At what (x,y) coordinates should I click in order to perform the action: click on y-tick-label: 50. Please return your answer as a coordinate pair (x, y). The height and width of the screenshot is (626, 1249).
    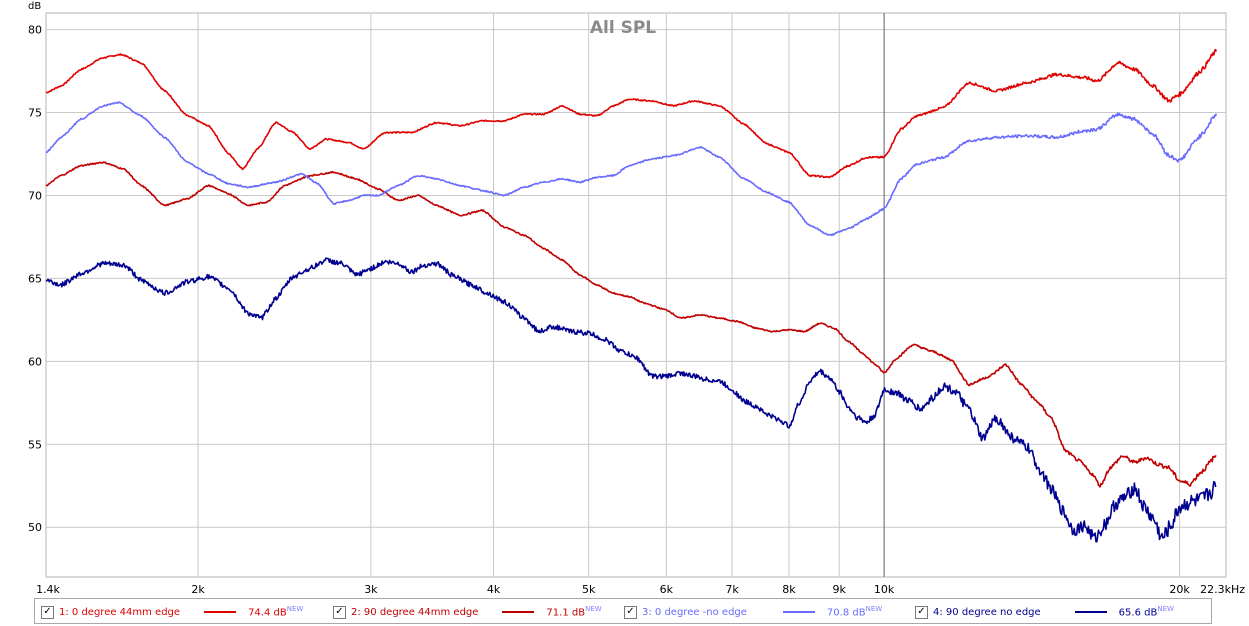
    Looking at the image, I should click on (35, 527).